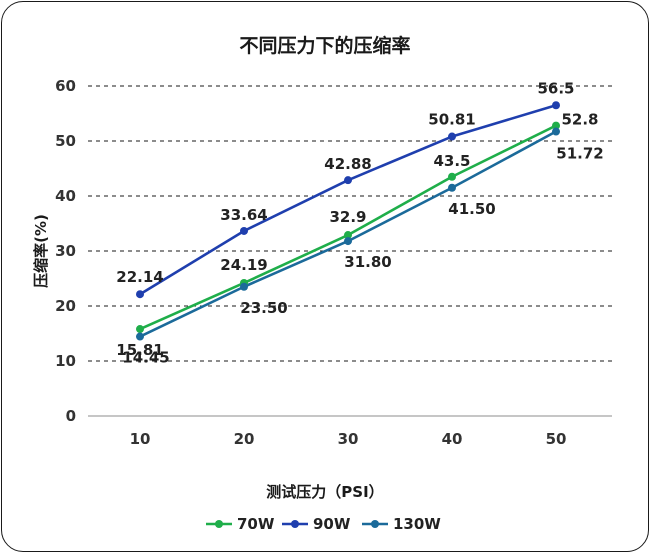  What do you see at coordinates (556, 439) in the screenshot?
I see `x-tick-label: 50` at bounding box center [556, 439].